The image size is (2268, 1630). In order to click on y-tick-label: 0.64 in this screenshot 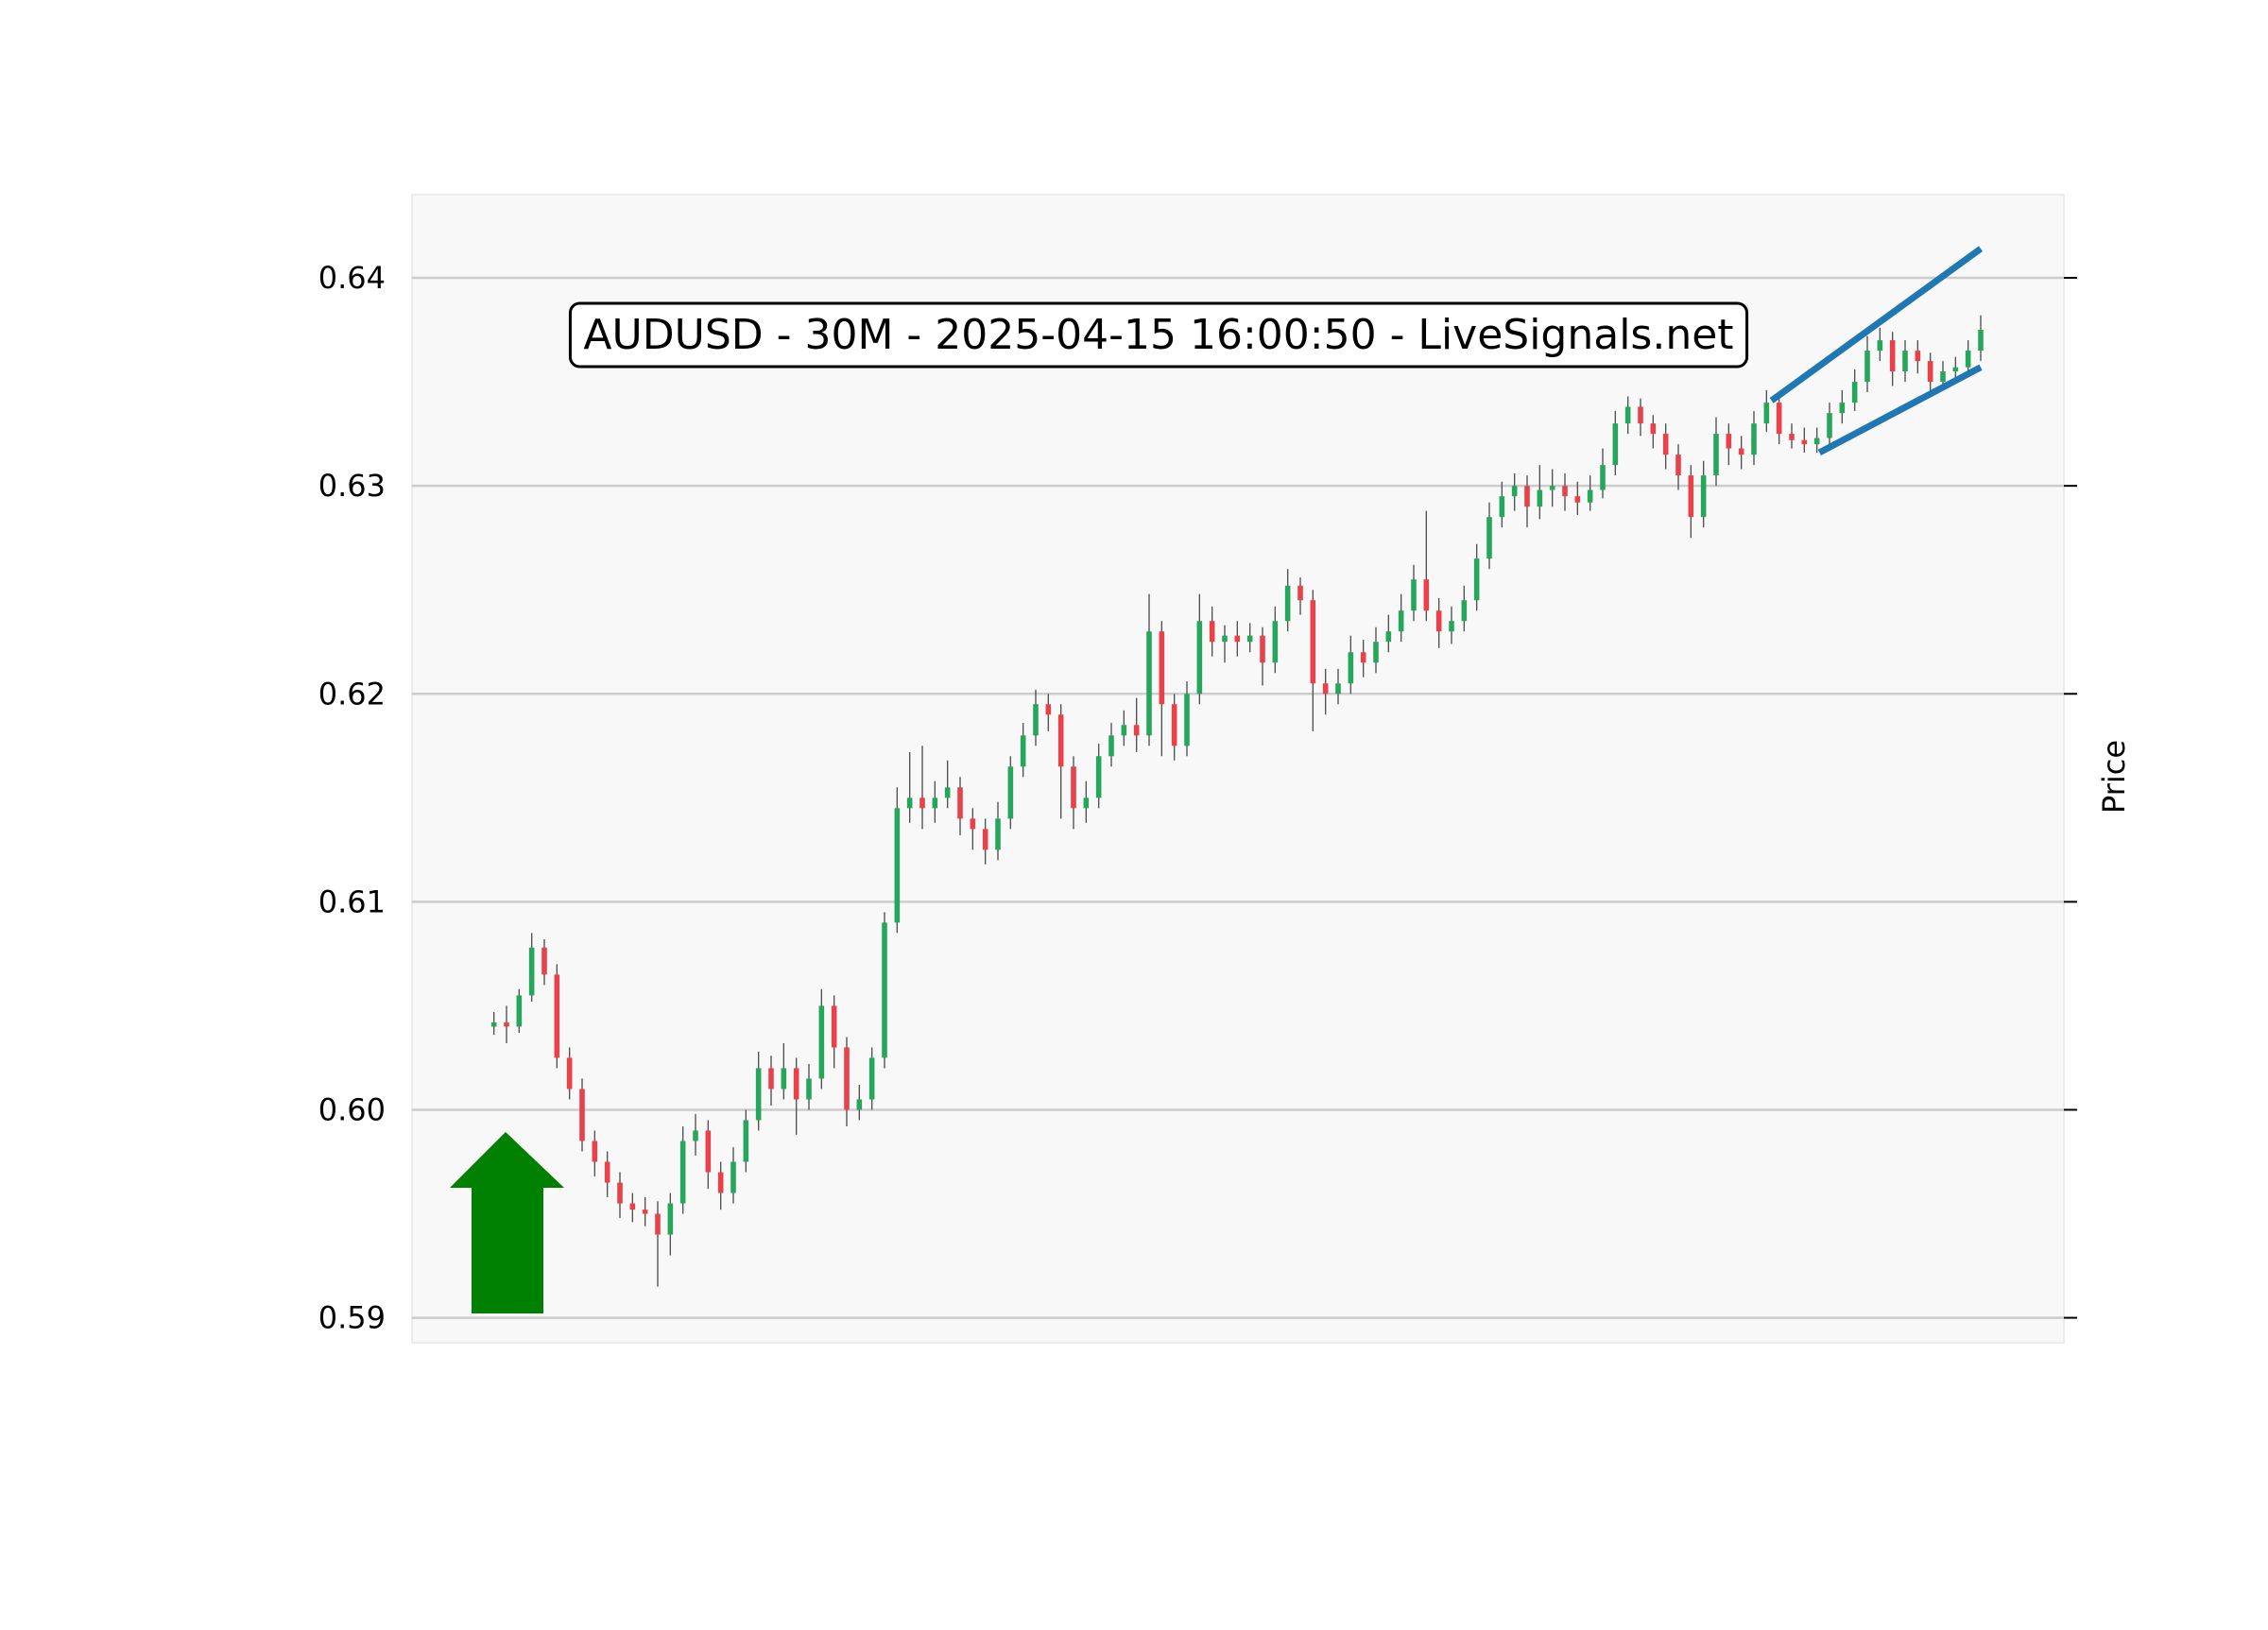, I will do `click(352, 278)`.